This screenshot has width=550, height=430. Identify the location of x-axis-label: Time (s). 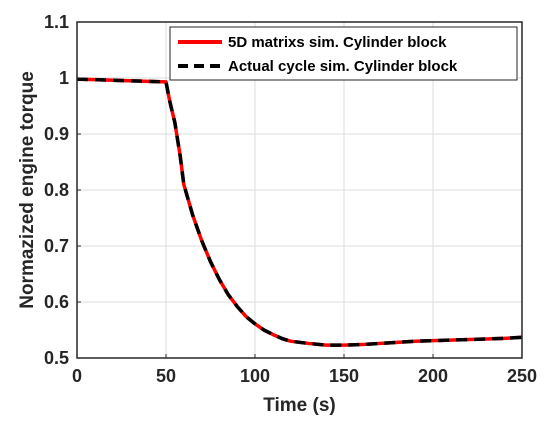
(299, 405).